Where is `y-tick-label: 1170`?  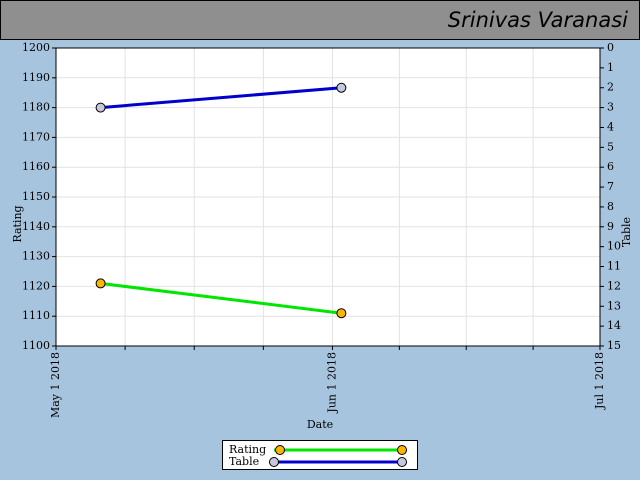
y-tick-label: 1170 is located at coordinates (36, 136).